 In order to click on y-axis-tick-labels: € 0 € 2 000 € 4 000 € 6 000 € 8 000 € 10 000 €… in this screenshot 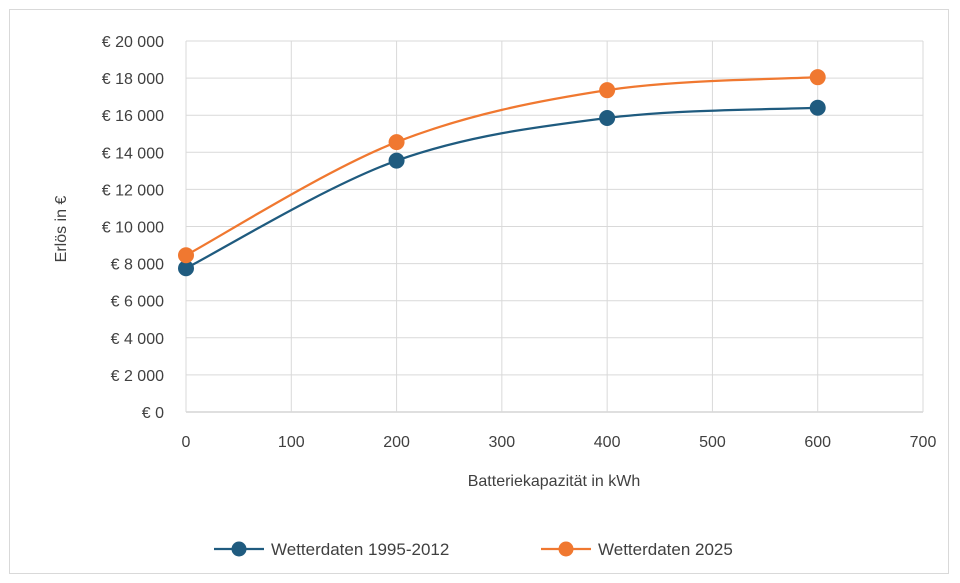, I will do `click(133, 228)`.